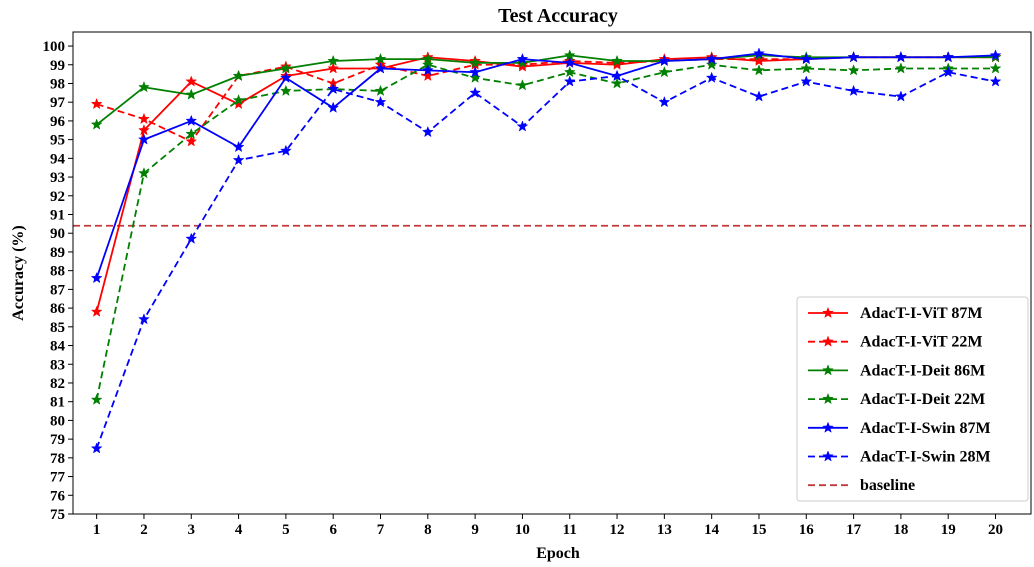 This screenshot has width=1034, height=567. What do you see at coordinates (58, 159) in the screenshot?
I see `y-tick-label: 94` at bounding box center [58, 159].